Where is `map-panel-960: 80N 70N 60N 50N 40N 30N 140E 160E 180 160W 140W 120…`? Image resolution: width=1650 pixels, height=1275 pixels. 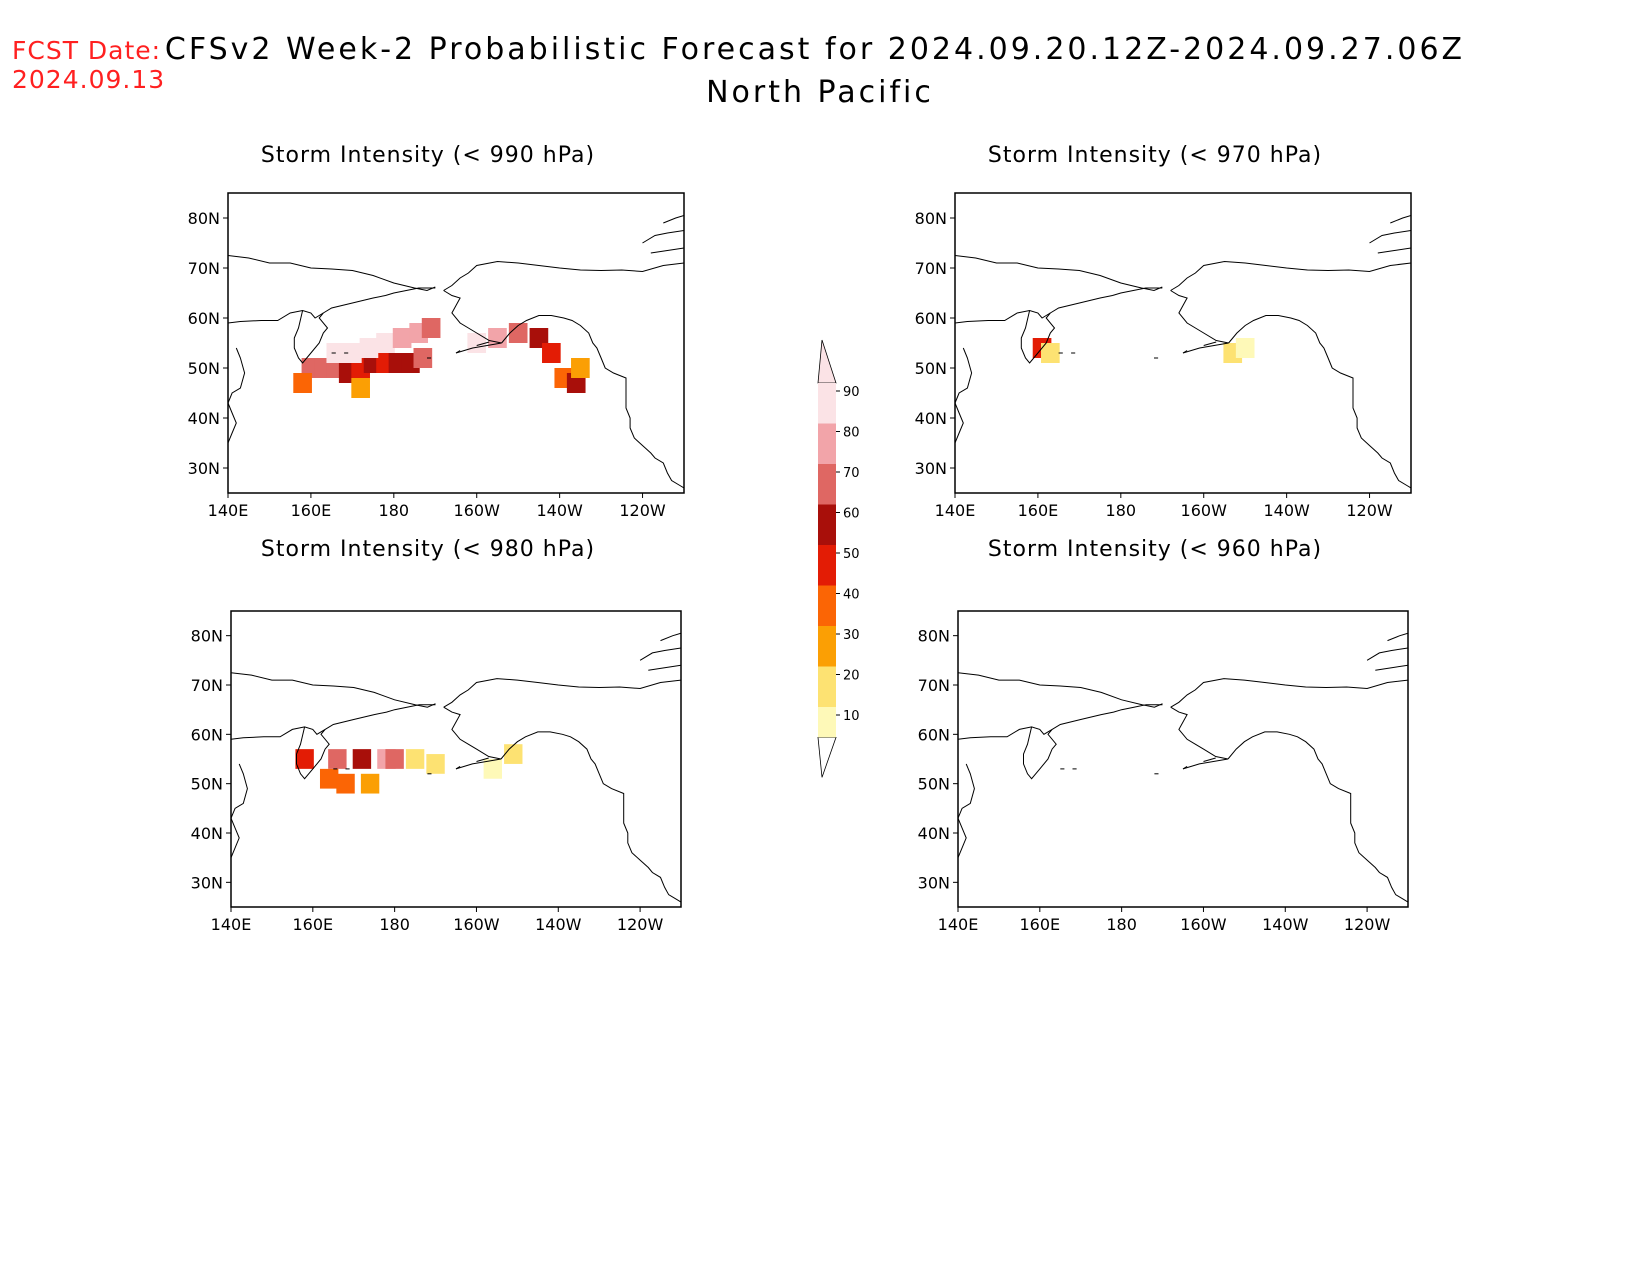
map-panel-960: 80N 70N 60N 50N 40N 30N 140E 160E 180 160W 140W 120… is located at coordinates (1163, 772).